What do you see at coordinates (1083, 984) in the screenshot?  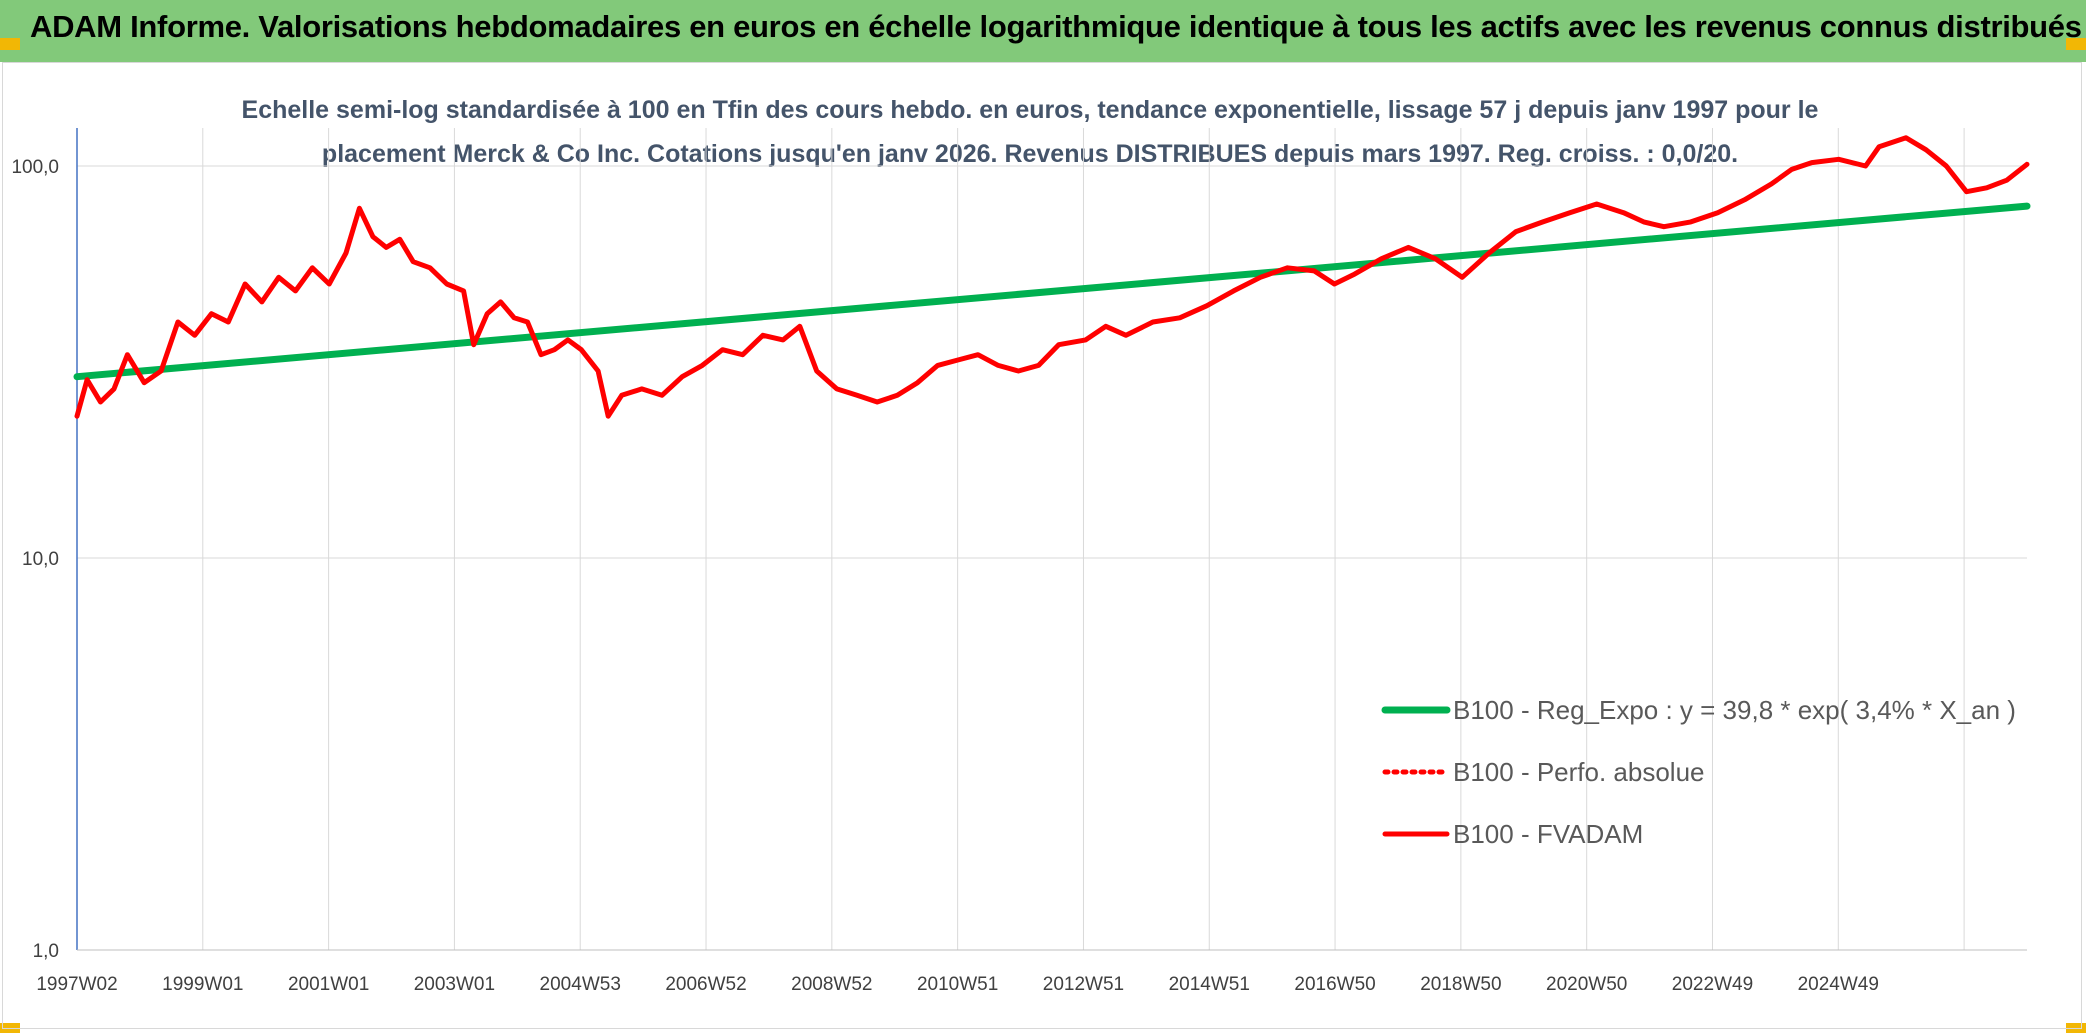 I see `x-tick-label: 2012W51` at bounding box center [1083, 984].